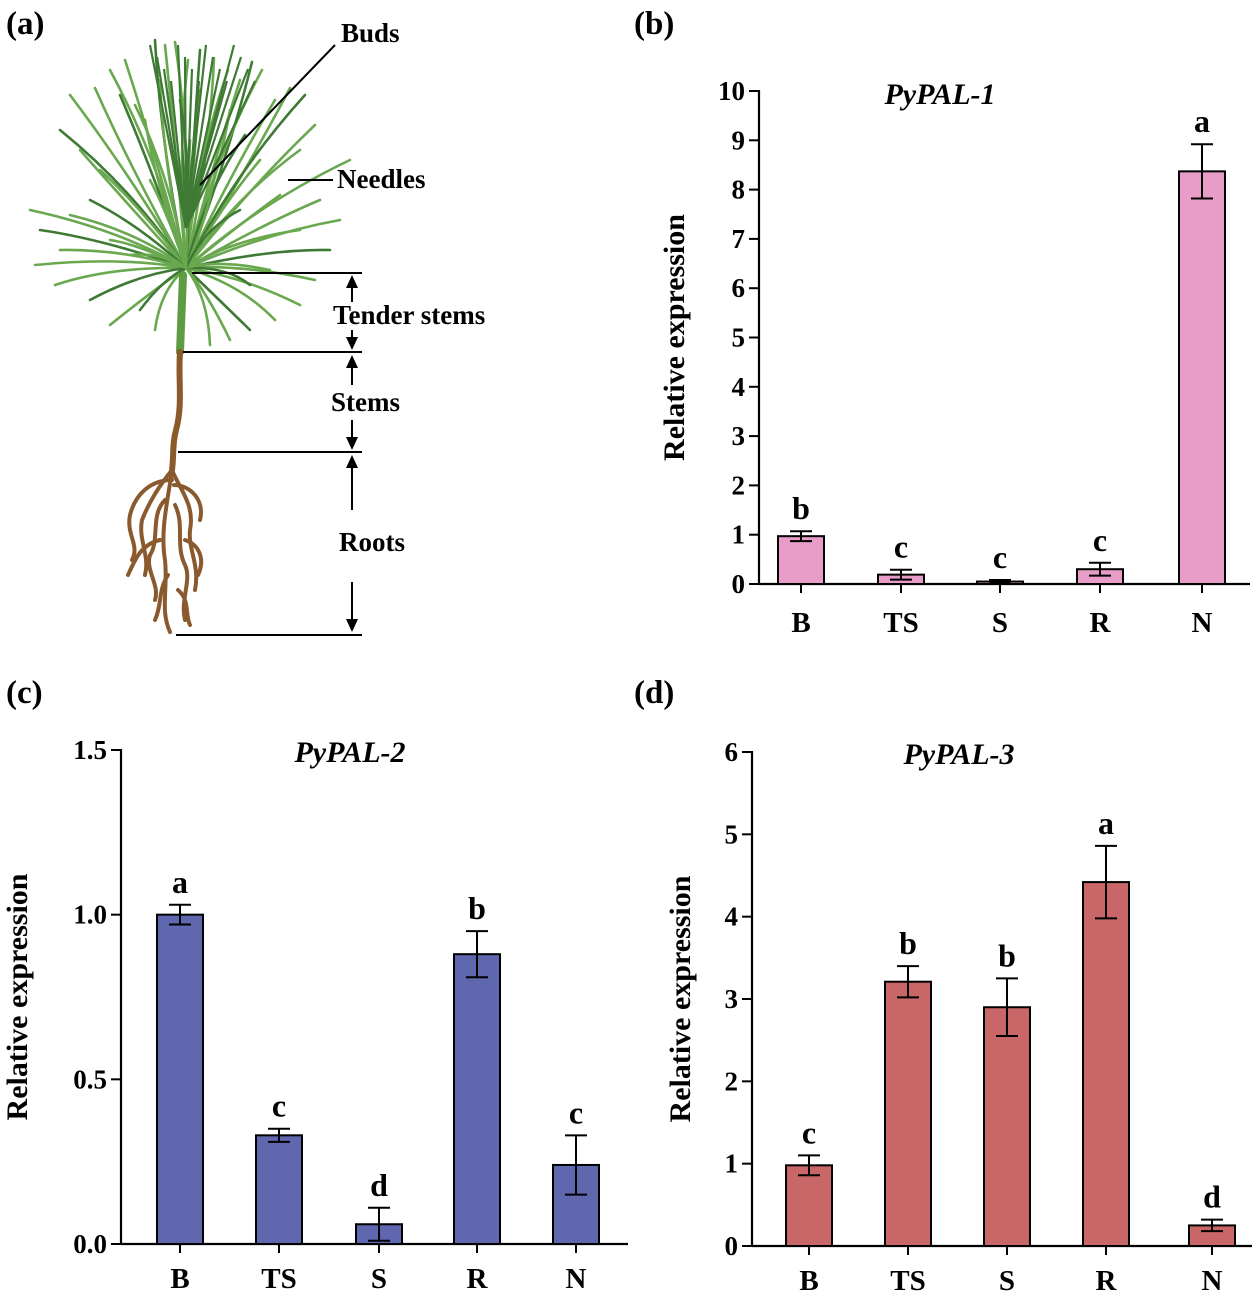  I want to click on panel-label-a: (a), so click(25, 24).